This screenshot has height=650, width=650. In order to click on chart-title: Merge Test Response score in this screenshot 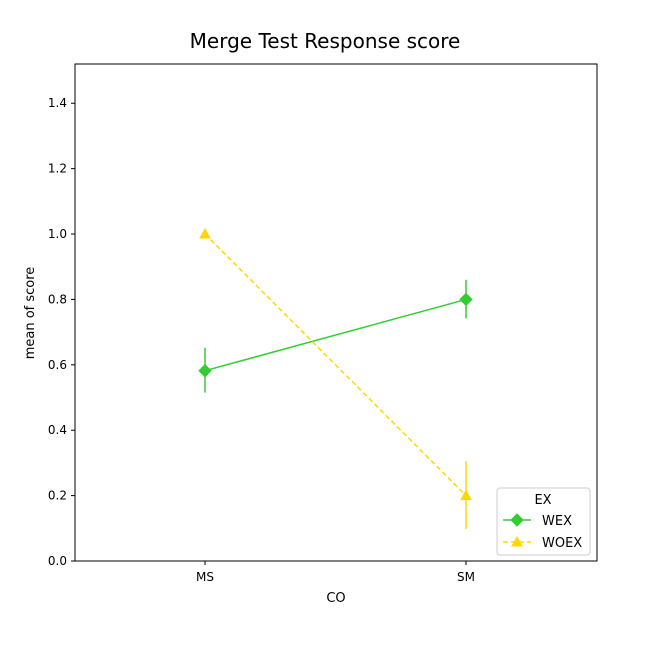, I will do `click(325, 41)`.